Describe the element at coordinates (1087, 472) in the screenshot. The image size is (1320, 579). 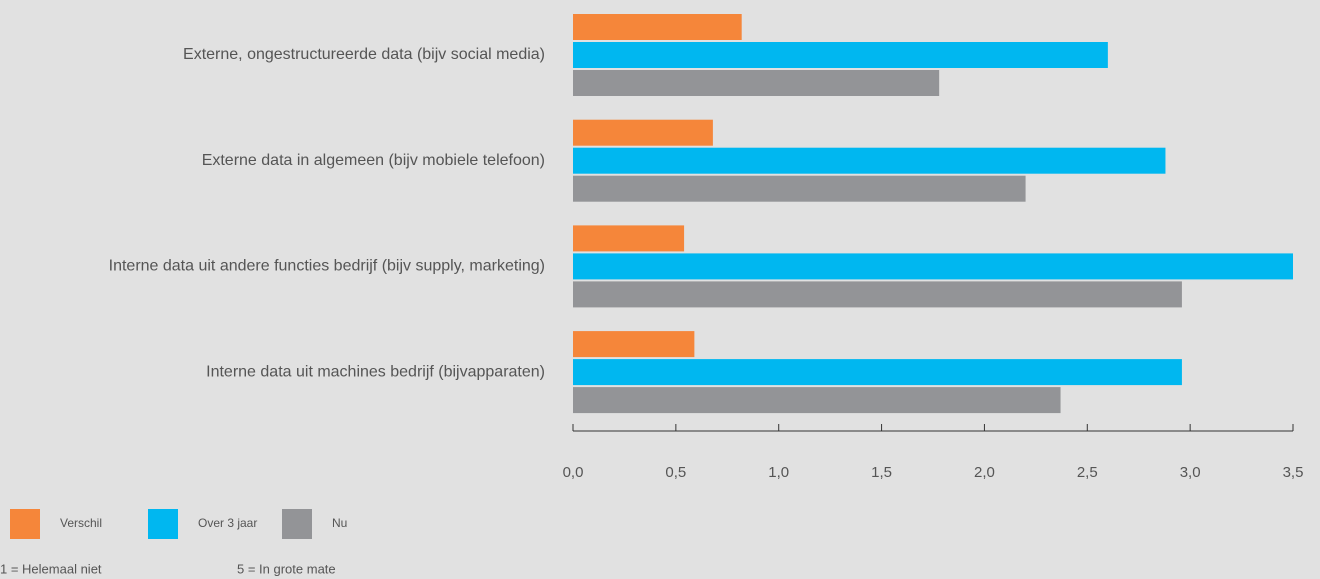
I see `x-tick-label: 2,5` at that location.